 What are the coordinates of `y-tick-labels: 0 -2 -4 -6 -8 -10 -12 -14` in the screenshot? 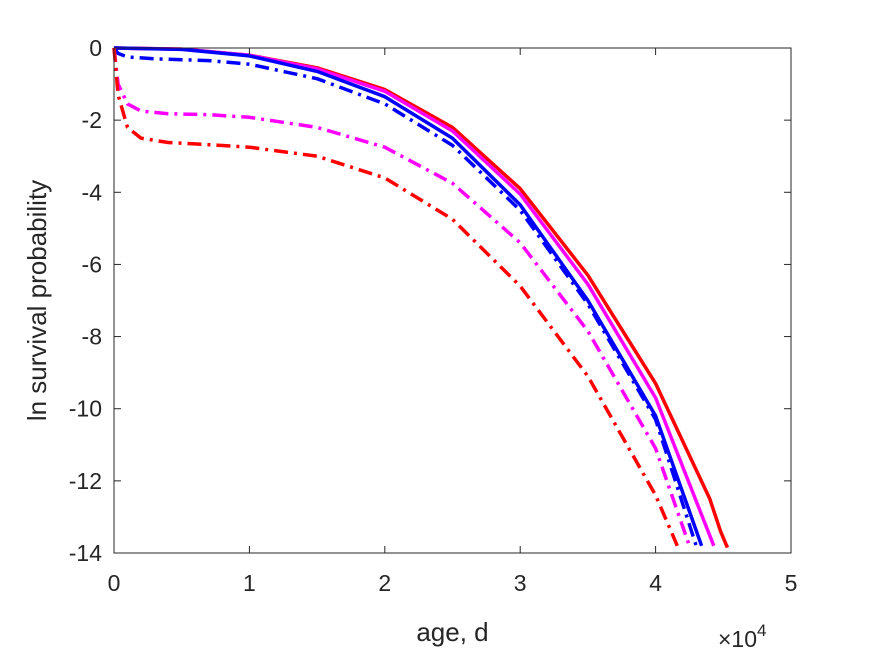 It's located at (85, 300).